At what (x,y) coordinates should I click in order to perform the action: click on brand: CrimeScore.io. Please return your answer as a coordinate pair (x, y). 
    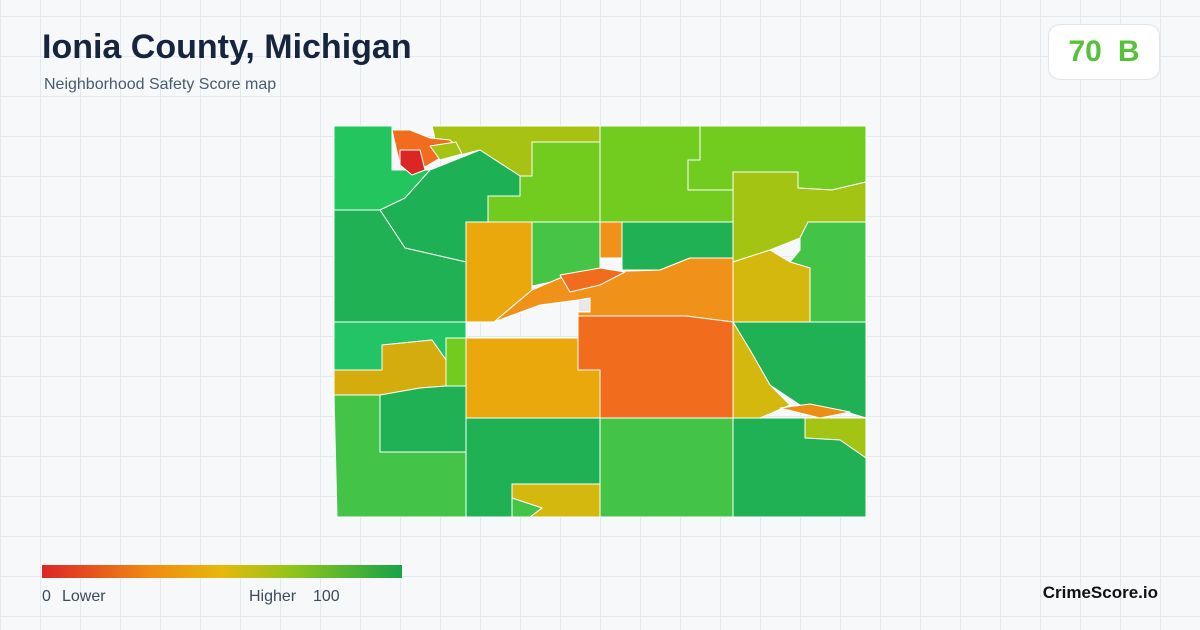
    Looking at the image, I should click on (1100, 592).